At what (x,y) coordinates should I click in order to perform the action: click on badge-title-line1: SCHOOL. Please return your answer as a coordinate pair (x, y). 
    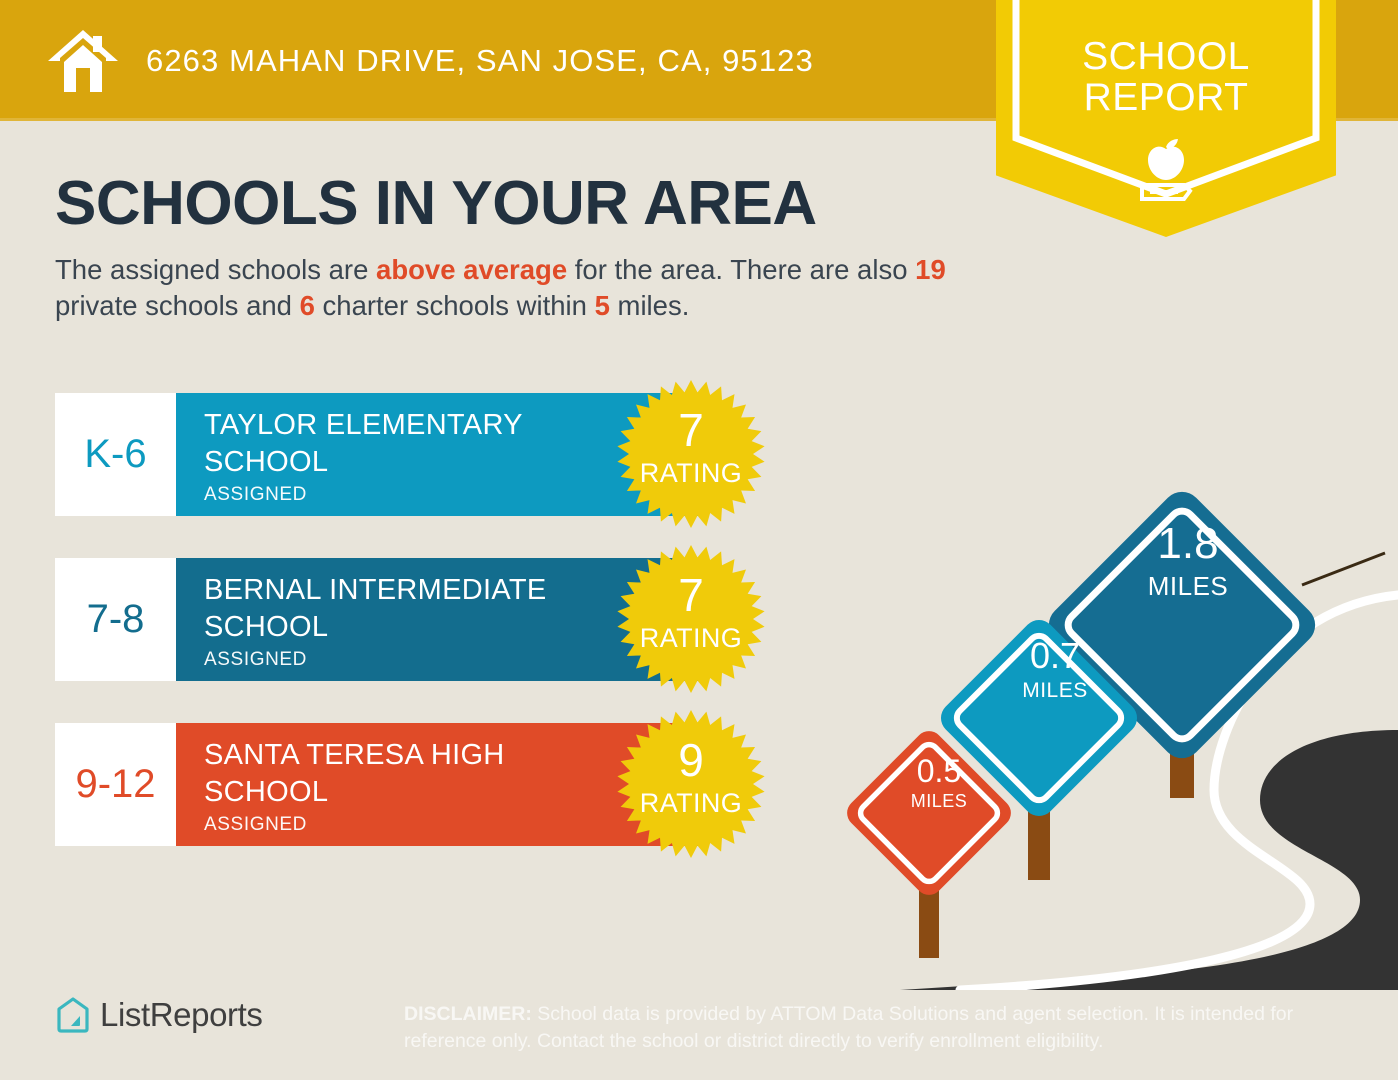
    Looking at the image, I should click on (1166, 56).